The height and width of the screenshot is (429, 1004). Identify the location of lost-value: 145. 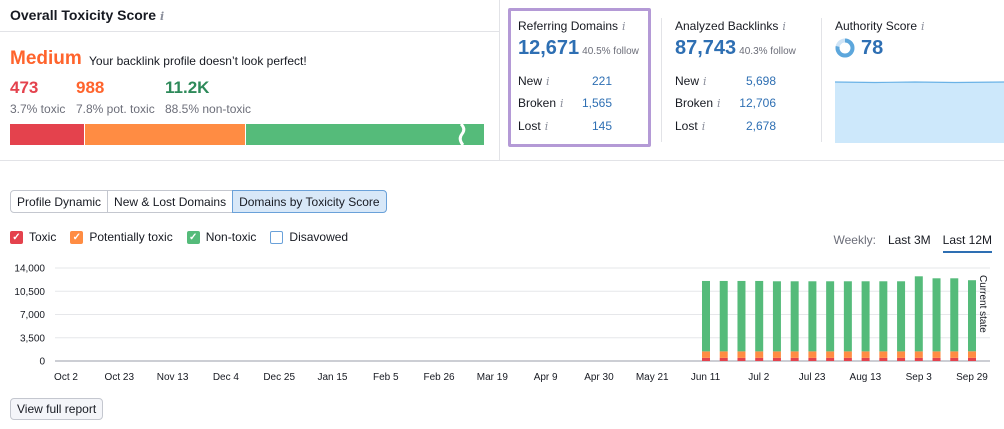
(601, 126).